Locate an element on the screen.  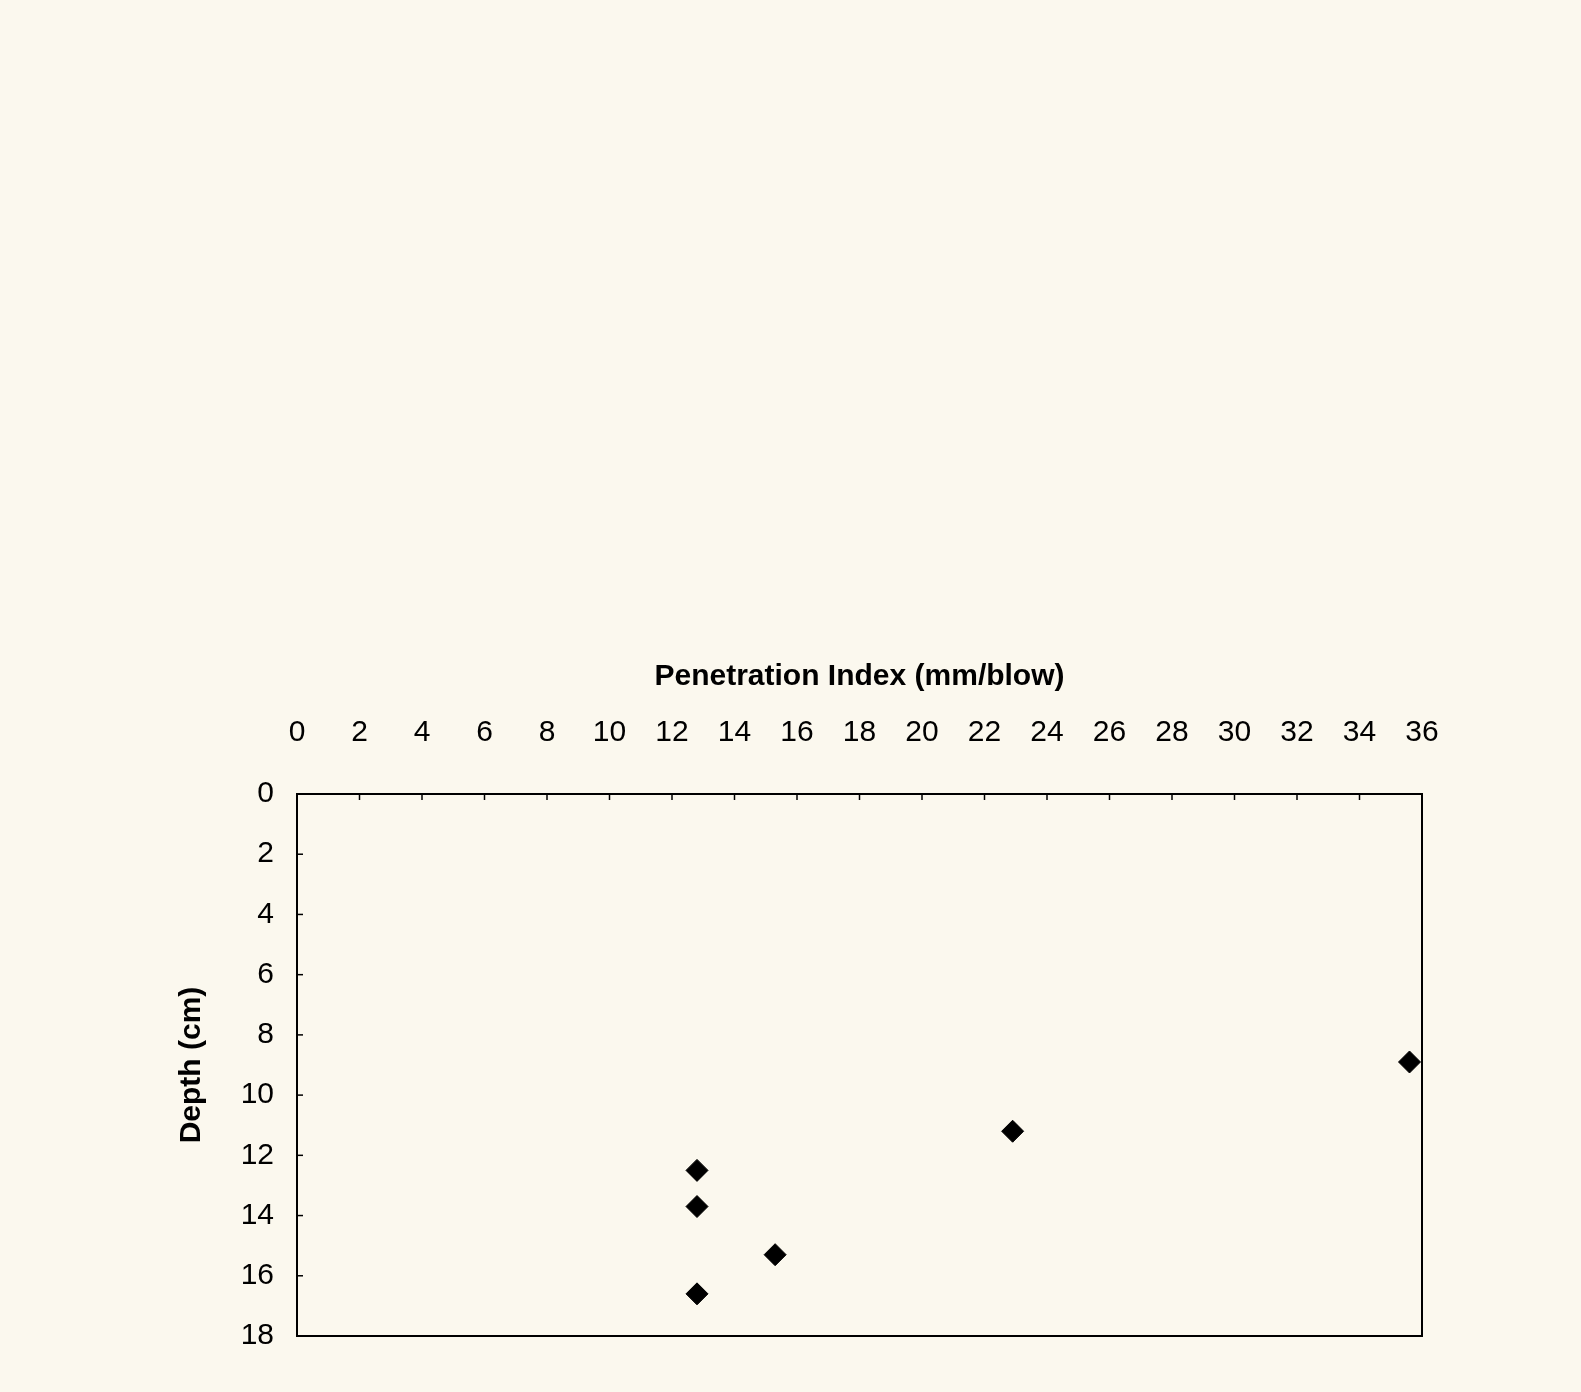
x-tick-label: 16 is located at coordinates (797, 731).